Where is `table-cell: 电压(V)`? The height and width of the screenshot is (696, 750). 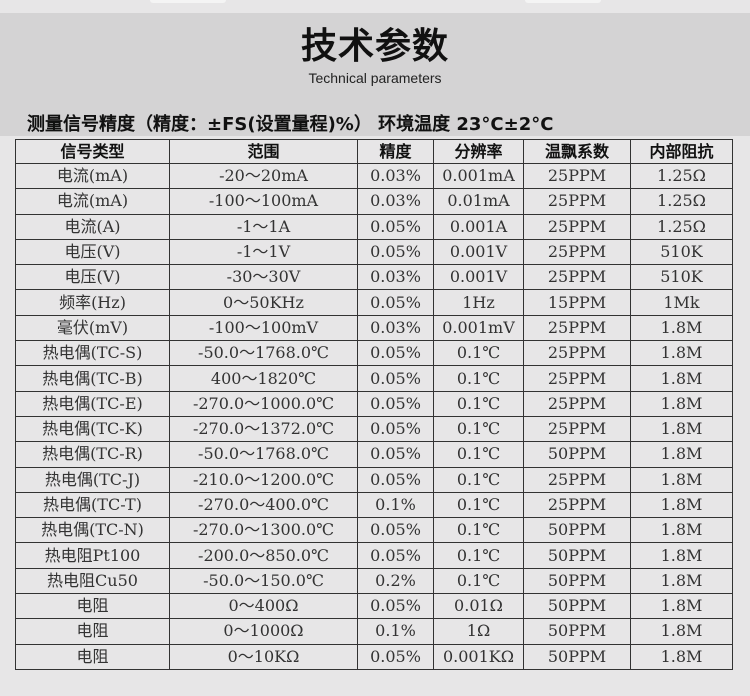 table-cell: 电压(V) is located at coordinates (92, 277).